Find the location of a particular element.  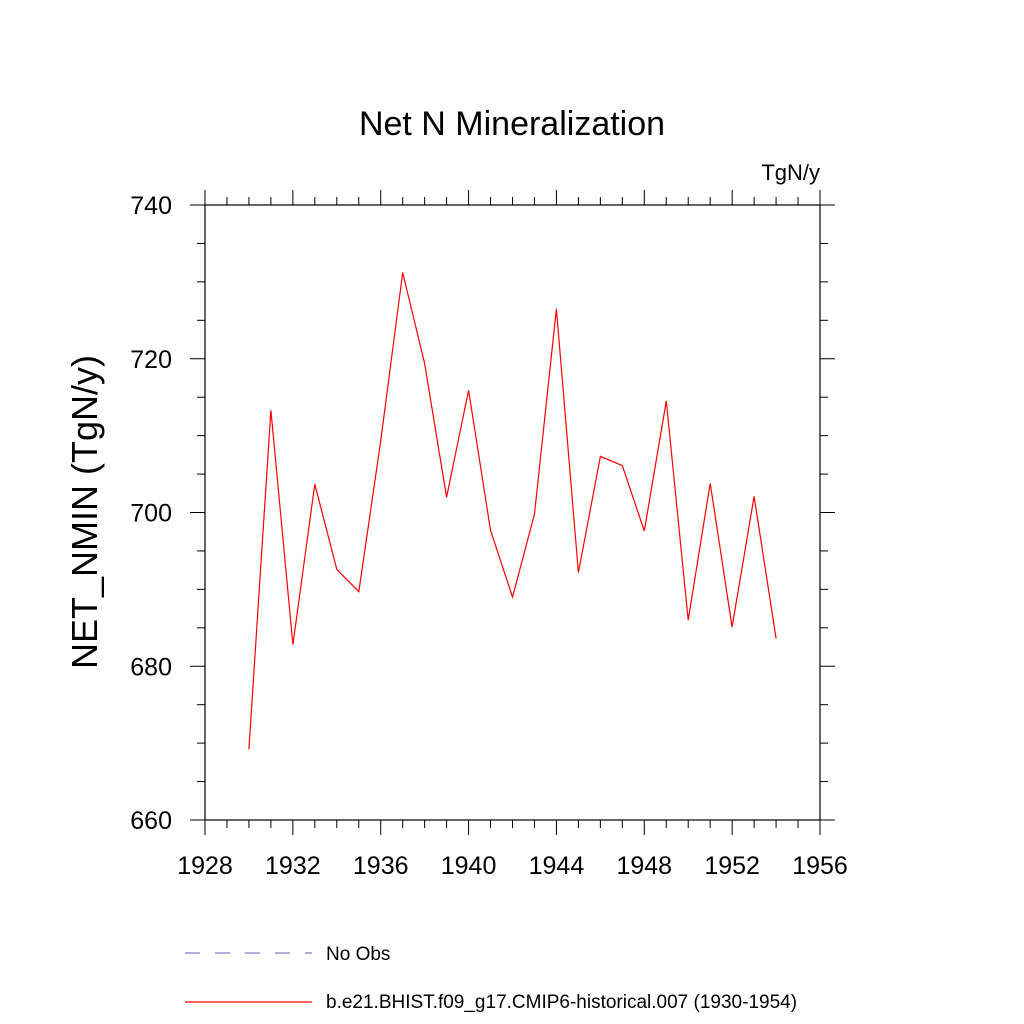

y-tick-label: 740 is located at coordinates (151, 206).